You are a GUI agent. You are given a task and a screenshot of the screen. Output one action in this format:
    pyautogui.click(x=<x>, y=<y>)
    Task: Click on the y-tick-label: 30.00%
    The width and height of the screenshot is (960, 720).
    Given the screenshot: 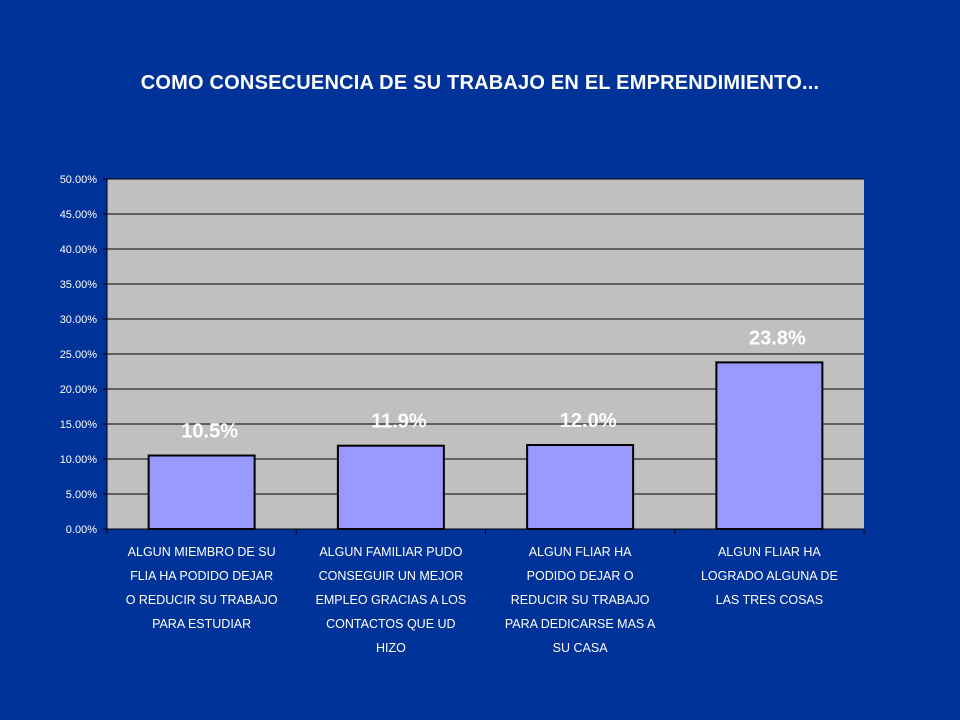 What is the action you would take?
    pyautogui.click(x=79, y=320)
    